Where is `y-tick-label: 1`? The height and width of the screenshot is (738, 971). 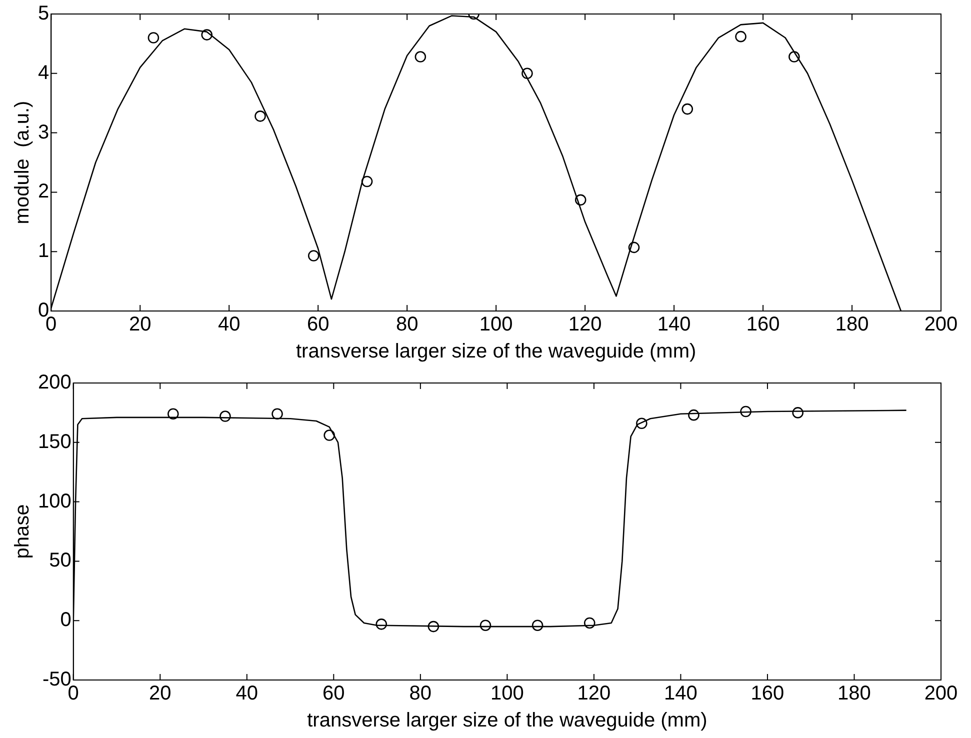 y-tick-label: 1 is located at coordinates (44, 251).